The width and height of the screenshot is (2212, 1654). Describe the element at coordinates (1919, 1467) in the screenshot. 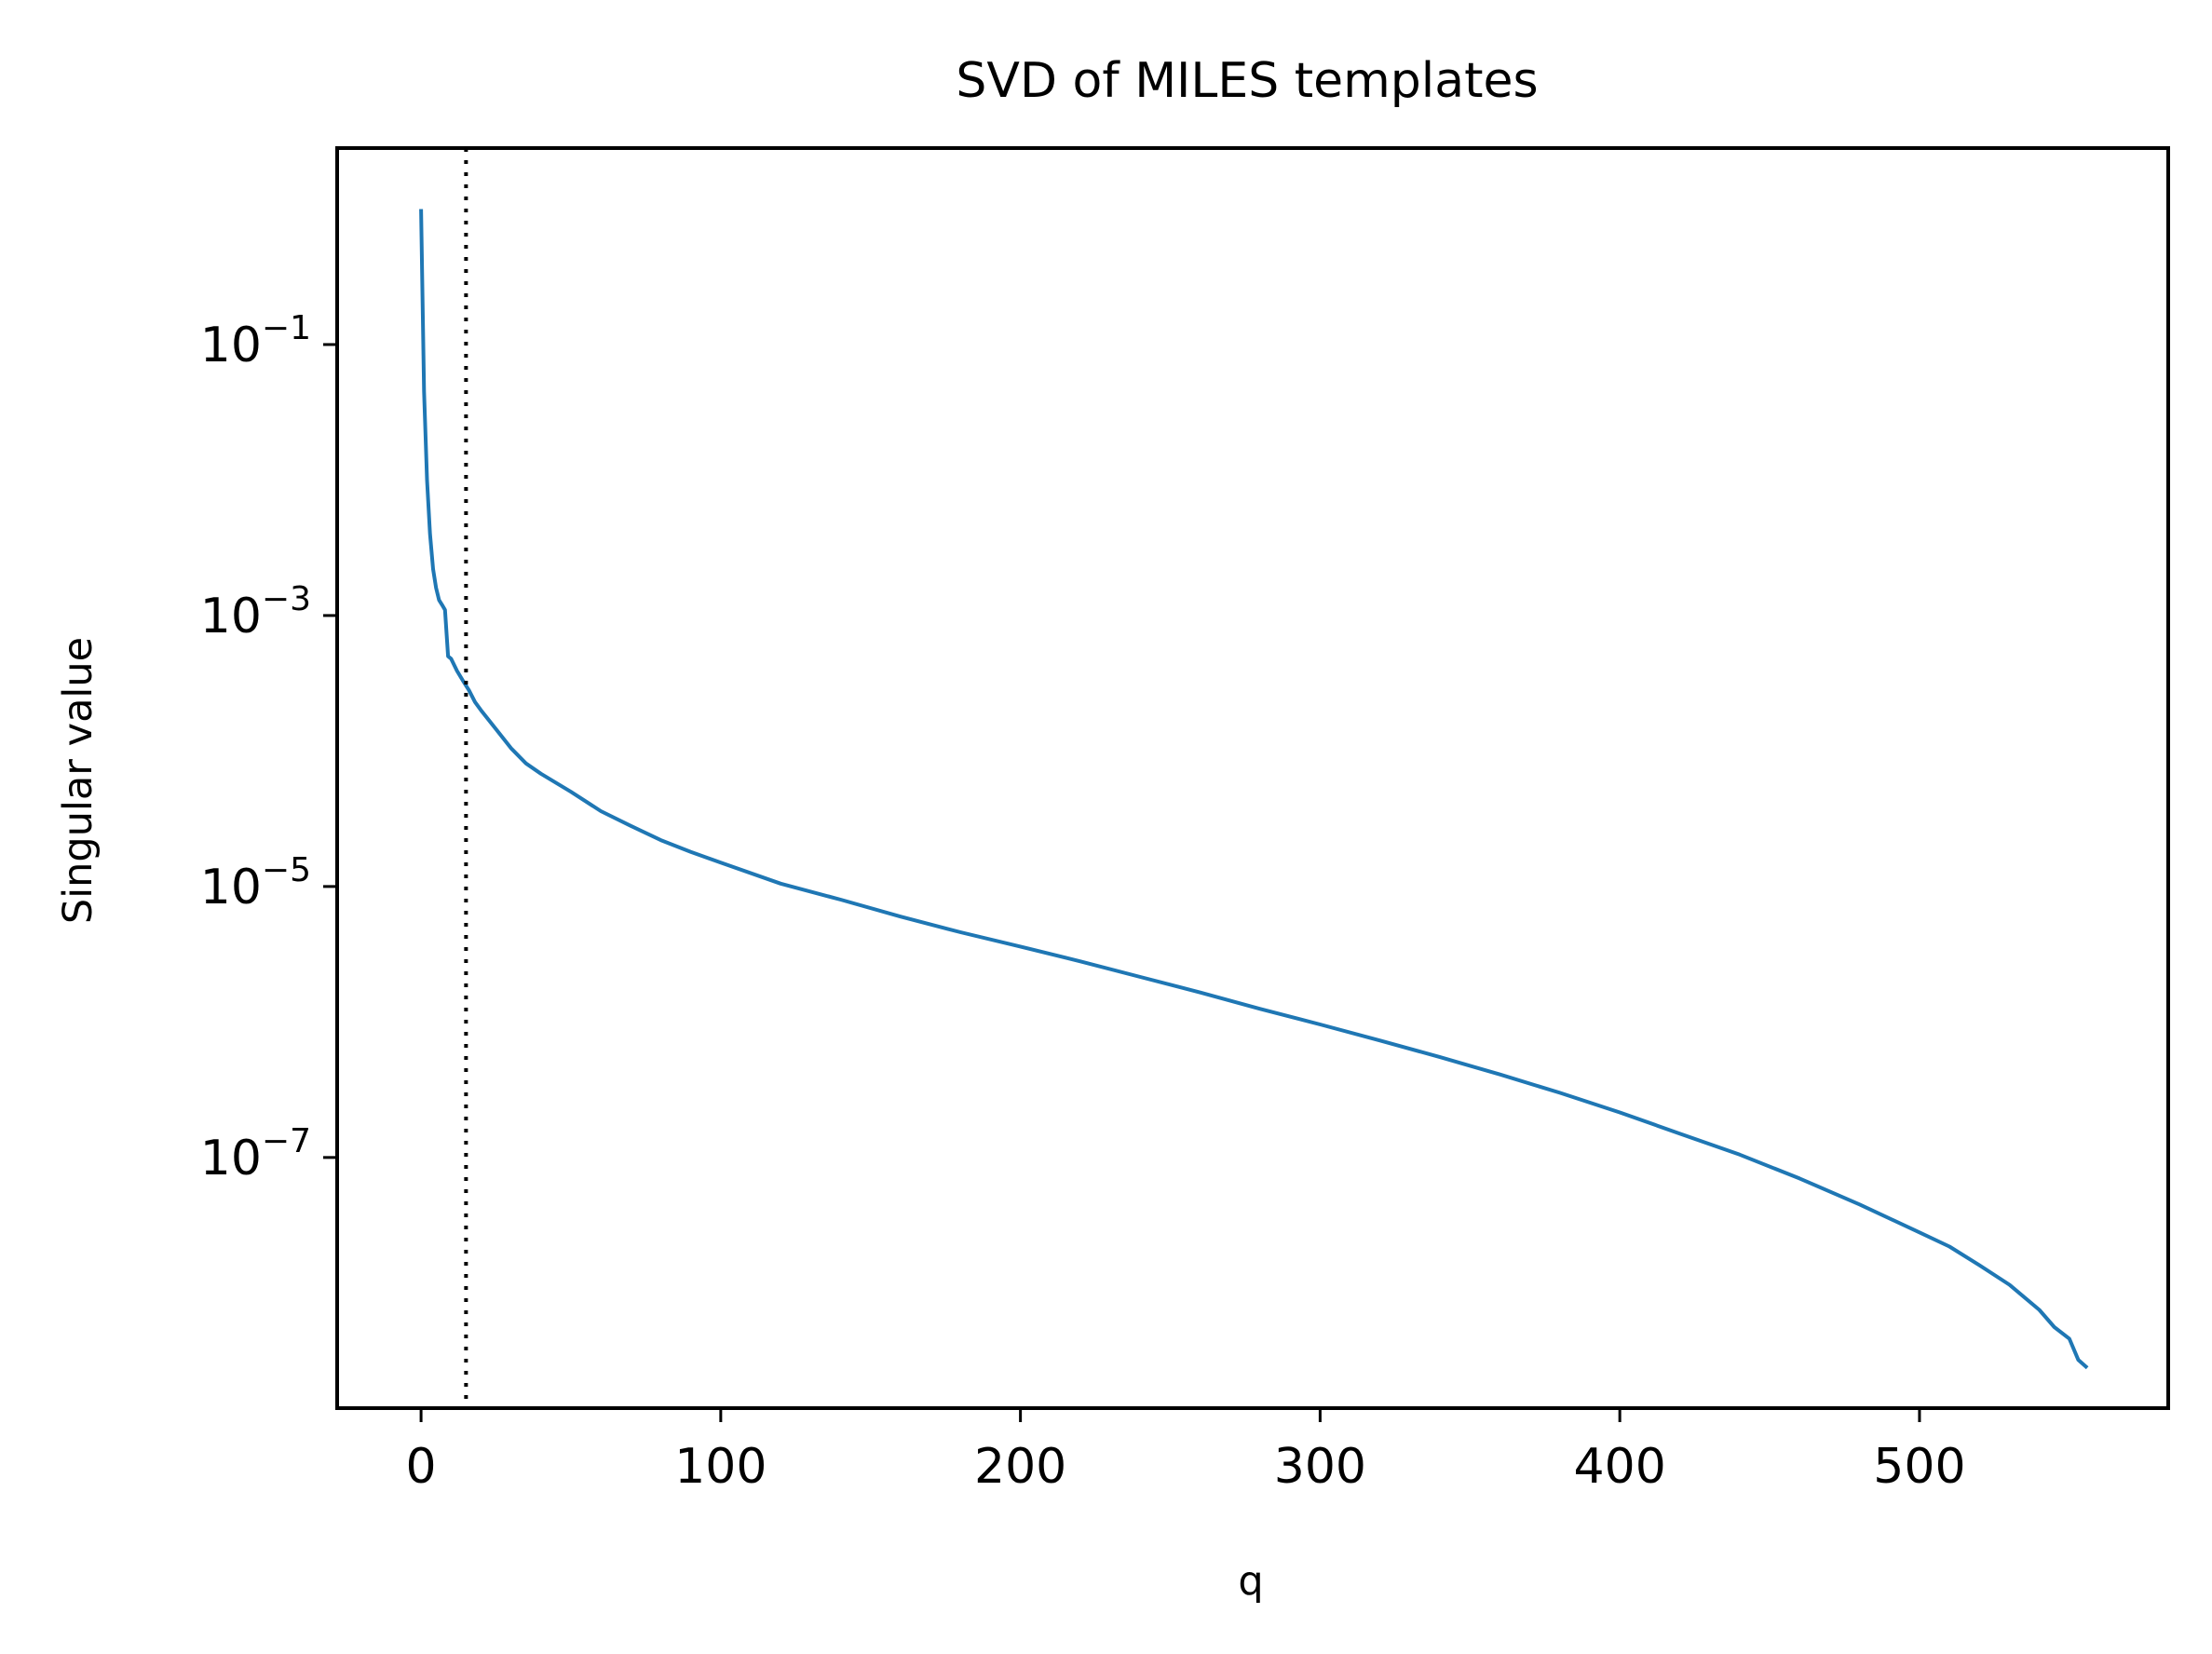

I see `x-tick-label: 500` at that location.